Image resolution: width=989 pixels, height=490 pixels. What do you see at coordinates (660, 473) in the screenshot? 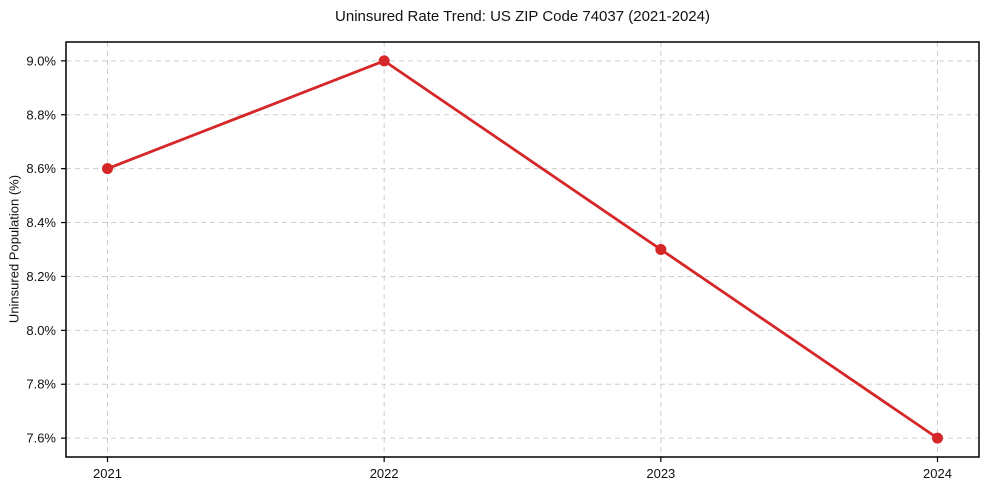
I see `x-tick-label: 2023` at bounding box center [660, 473].